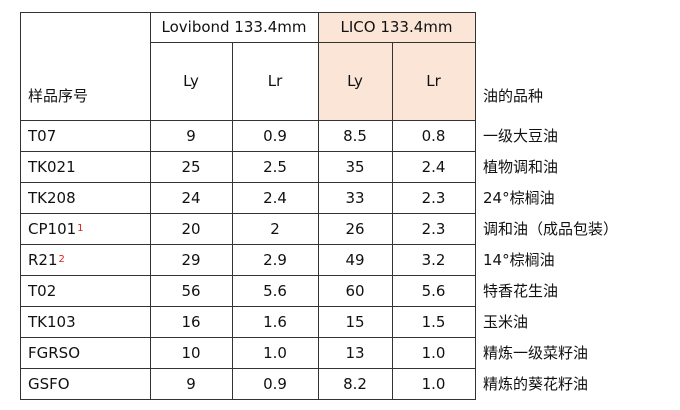 This screenshot has height=410, width=680. I want to click on value-cell-text: 60, so click(355, 290).